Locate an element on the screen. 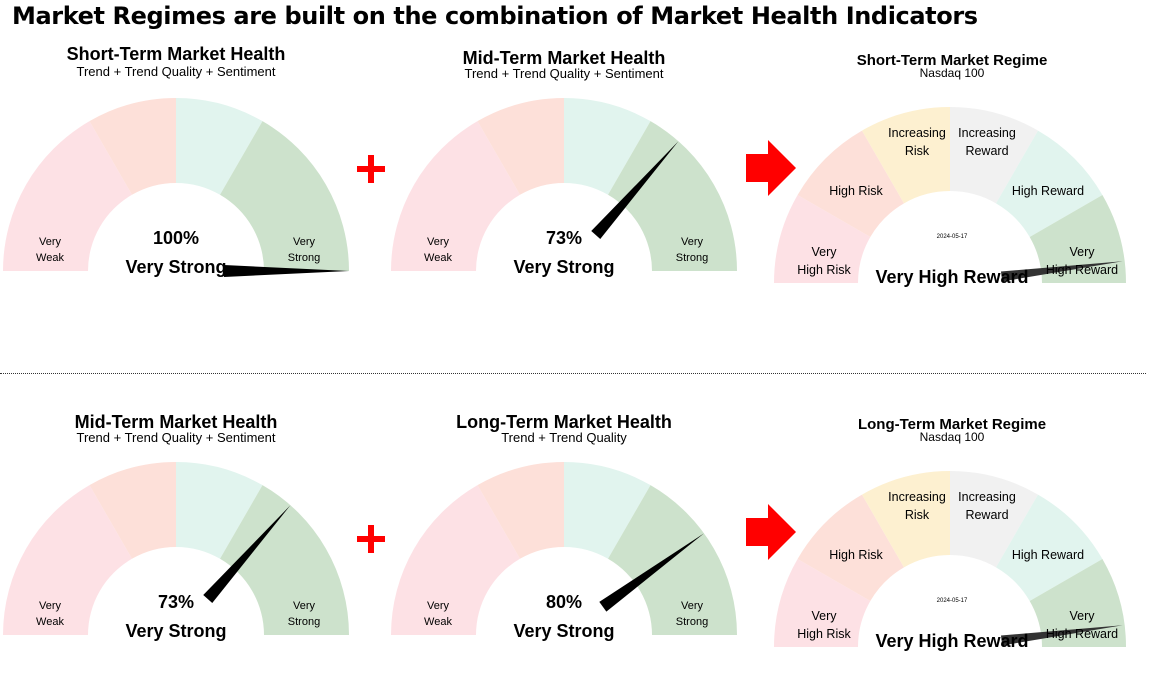  health-gauge: Very Weak Very Strong 100% Very Strong is located at coordinates (176, 187).